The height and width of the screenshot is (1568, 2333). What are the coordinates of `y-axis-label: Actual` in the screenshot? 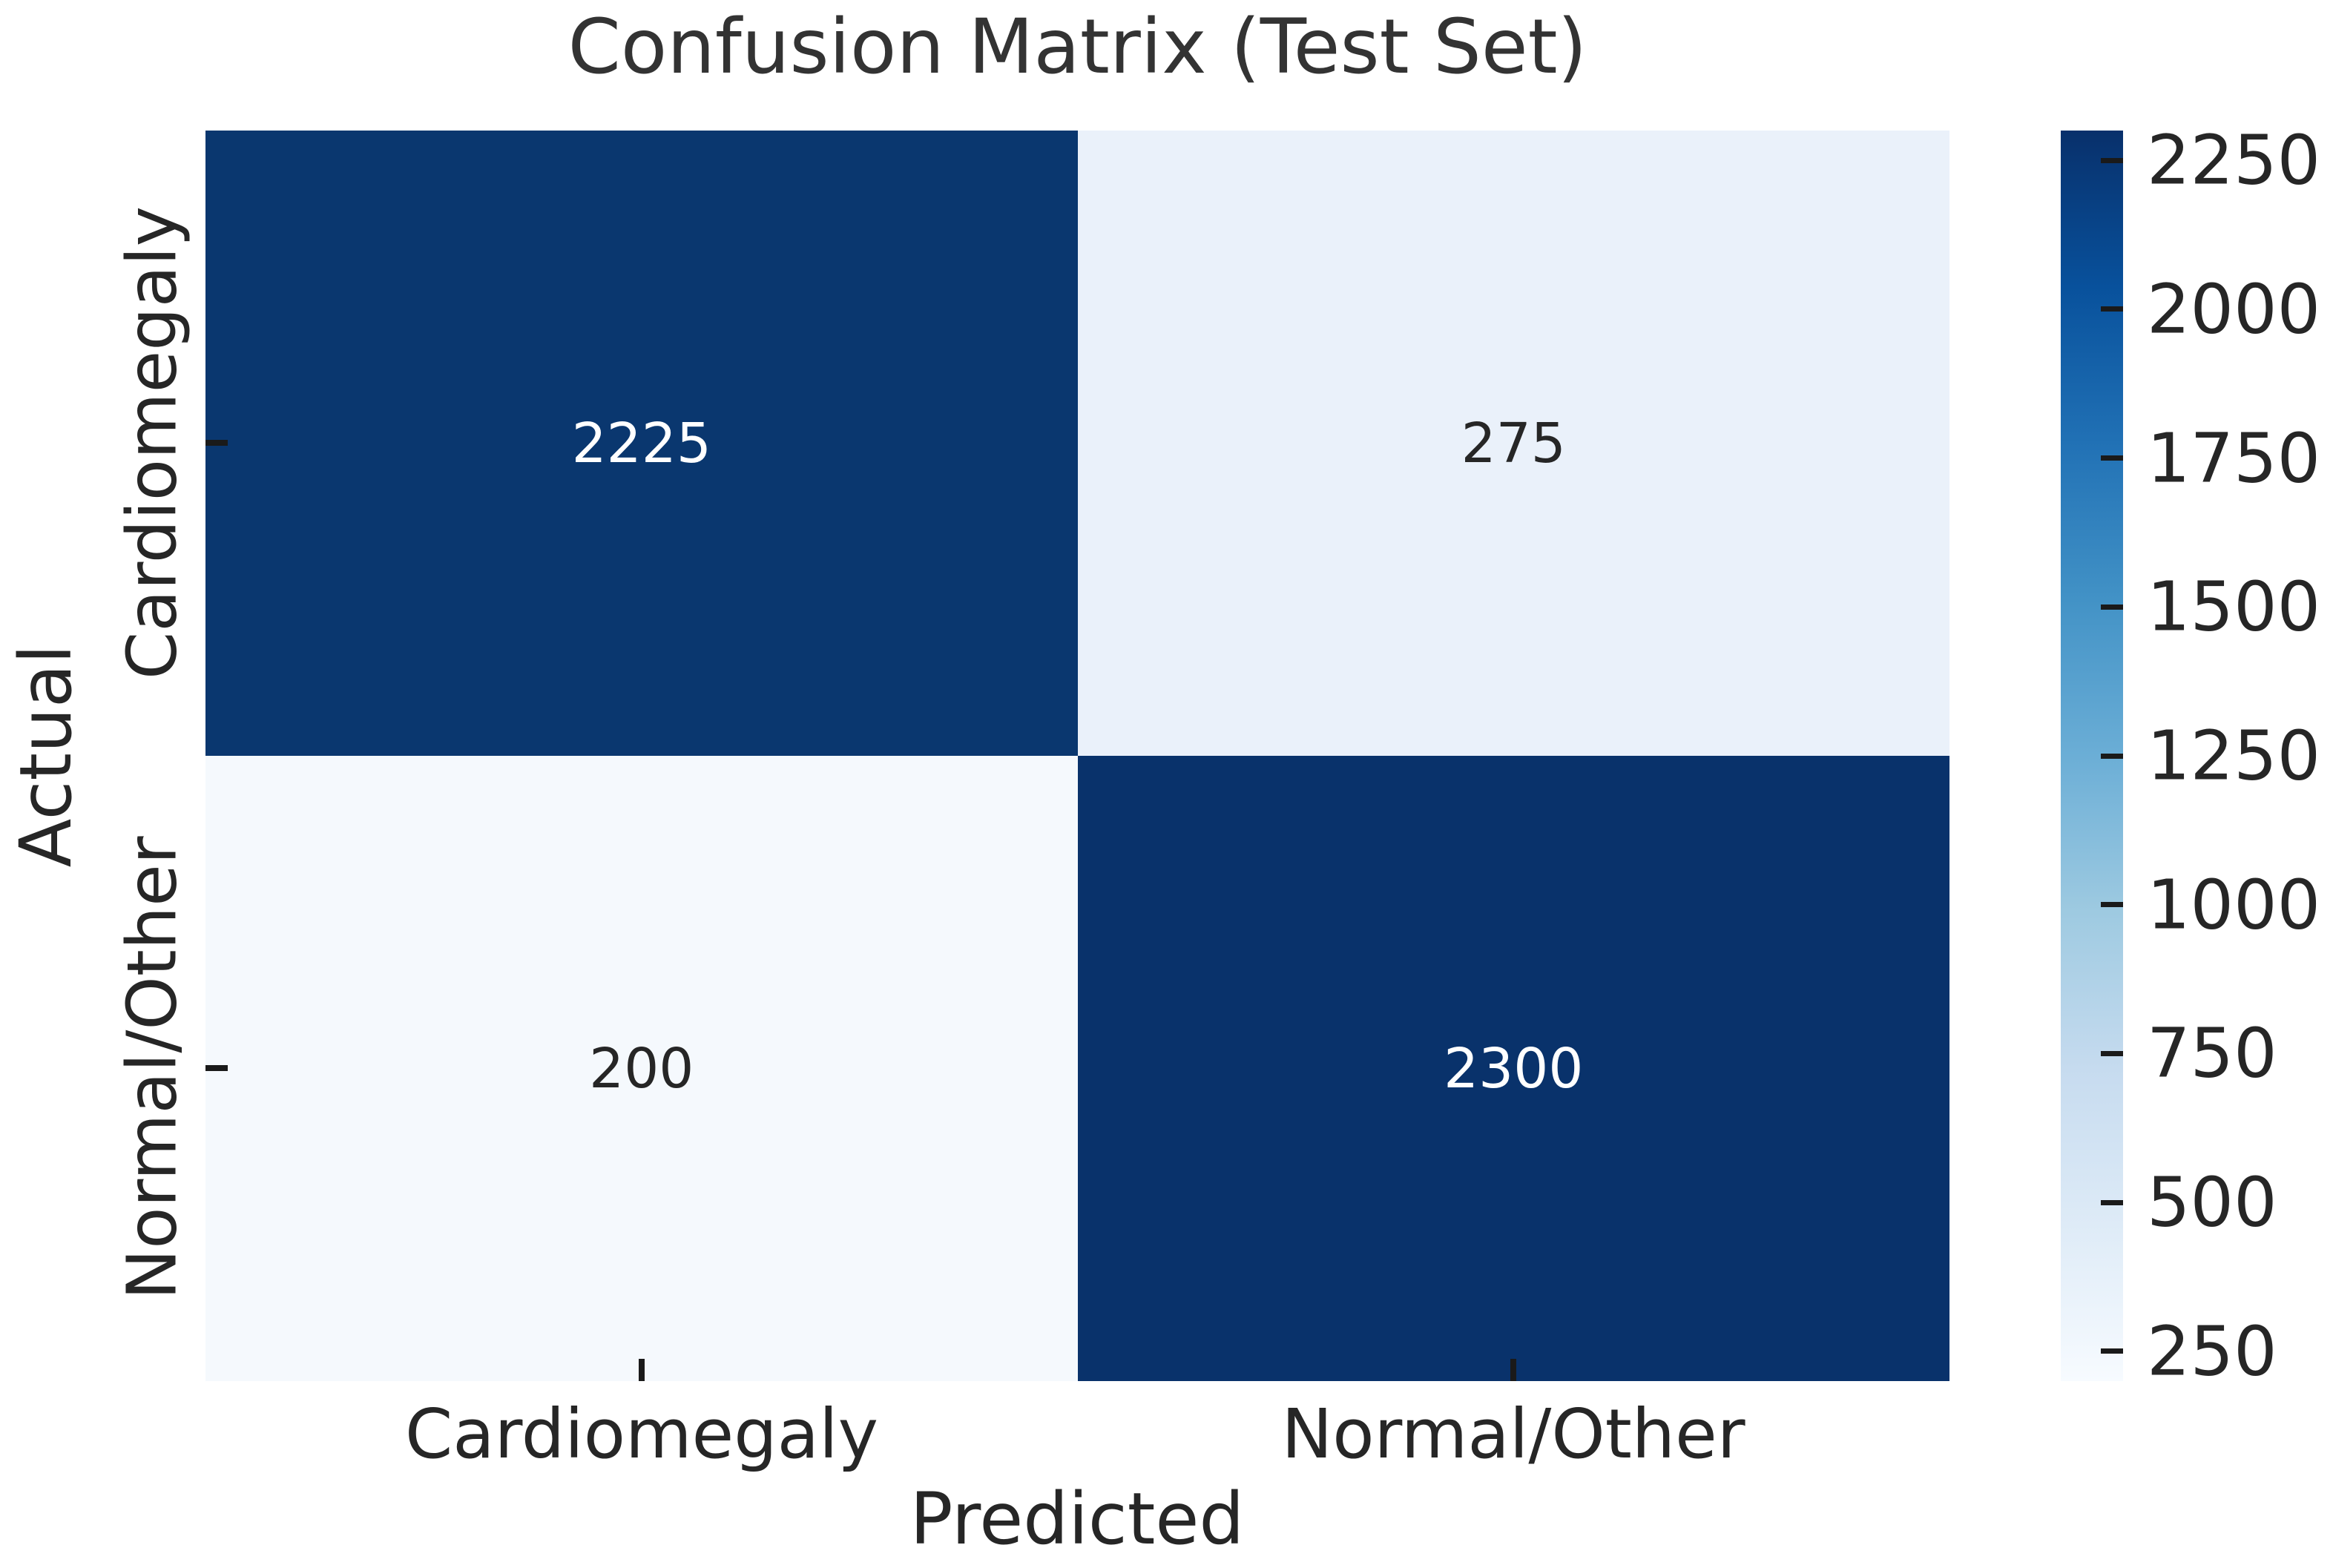 It's located at (46, 756).